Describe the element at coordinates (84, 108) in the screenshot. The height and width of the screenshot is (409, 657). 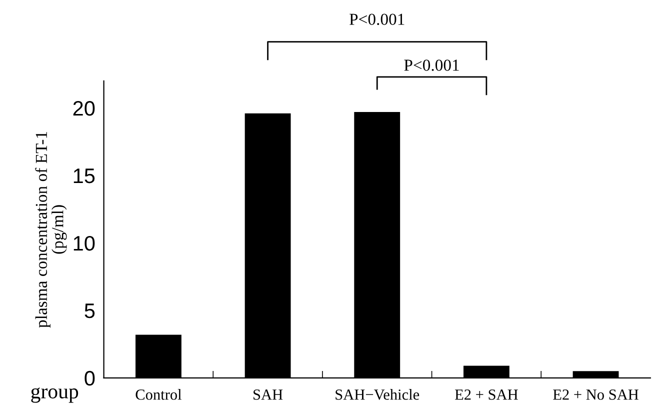
I see `y-tick-label: 20` at that location.